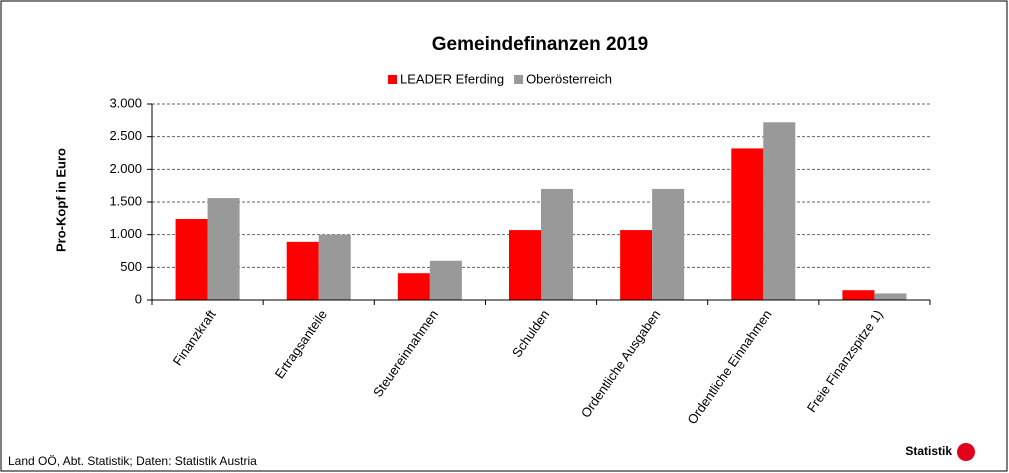 This screenshot has width=1009, height=473. What do you see at coordinates (125, 168) in the screenshot?
I see `y-tick-label: 2.000` at bounding box center [125, 168].